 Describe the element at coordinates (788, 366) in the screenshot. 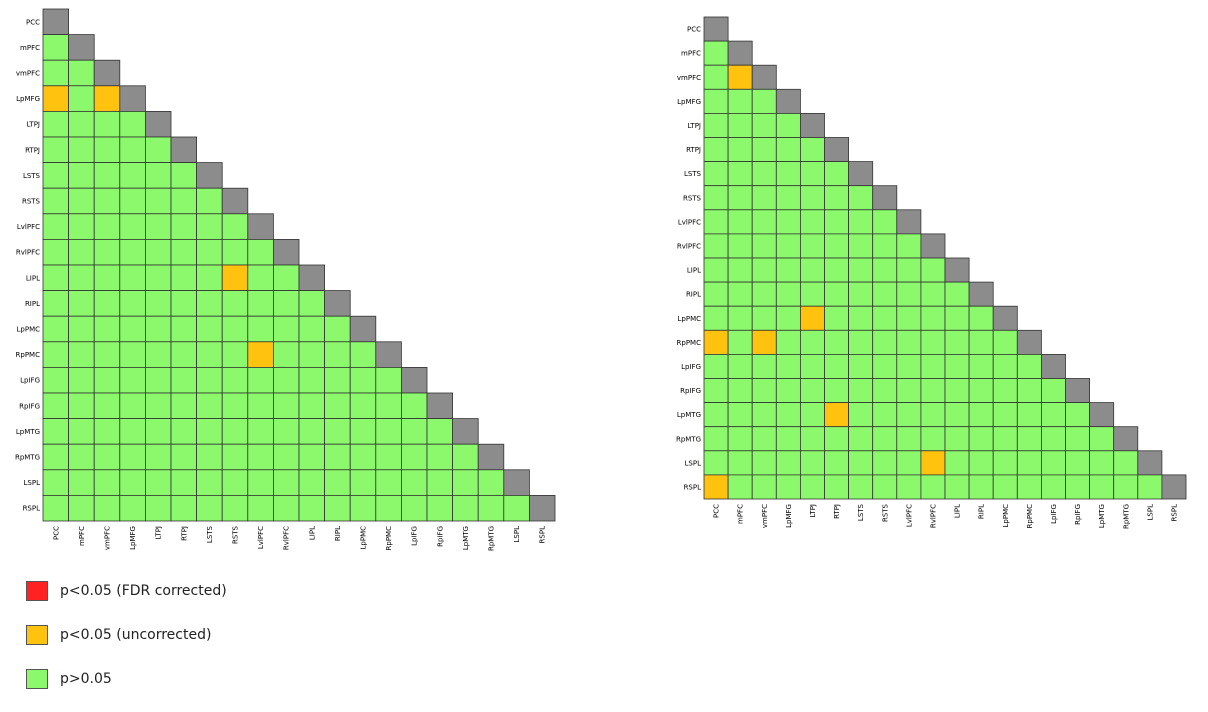

I see `right-cell-lpifg-lpmfg` at that location.